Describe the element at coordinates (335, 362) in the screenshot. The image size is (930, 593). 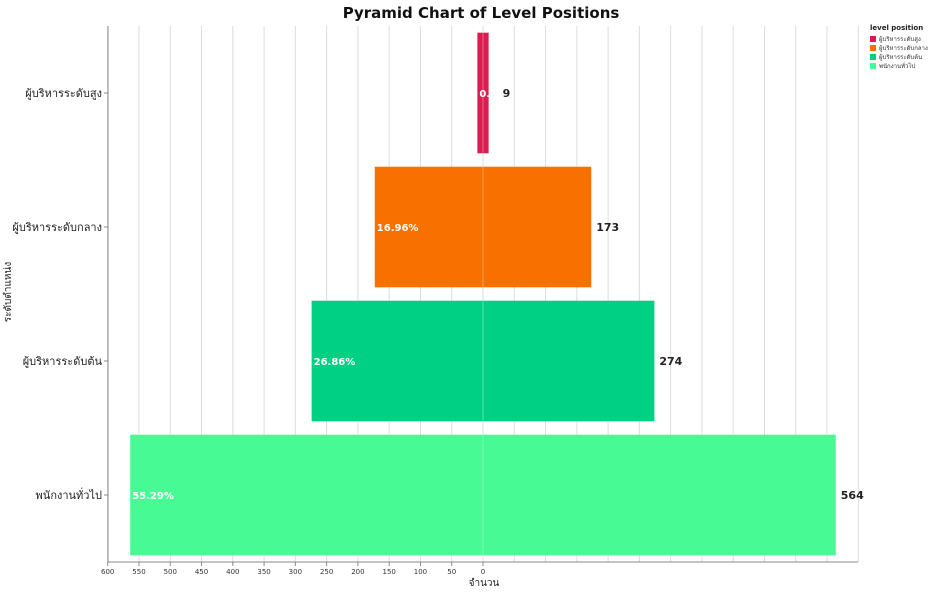
I see `percent-label: 26.86%` at that location.